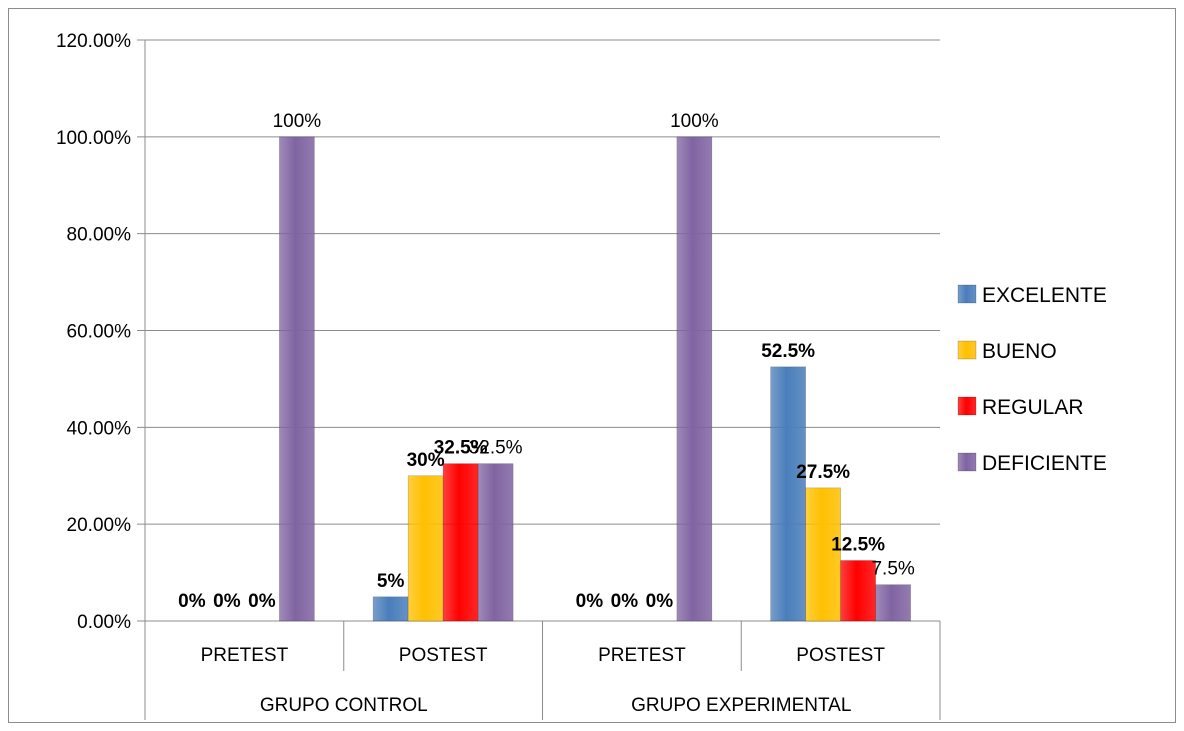  What do you see at coordinates (391, 581) in the screenshot?
I see `data-label-excelente: 5%` at bounding box center [391, 581].